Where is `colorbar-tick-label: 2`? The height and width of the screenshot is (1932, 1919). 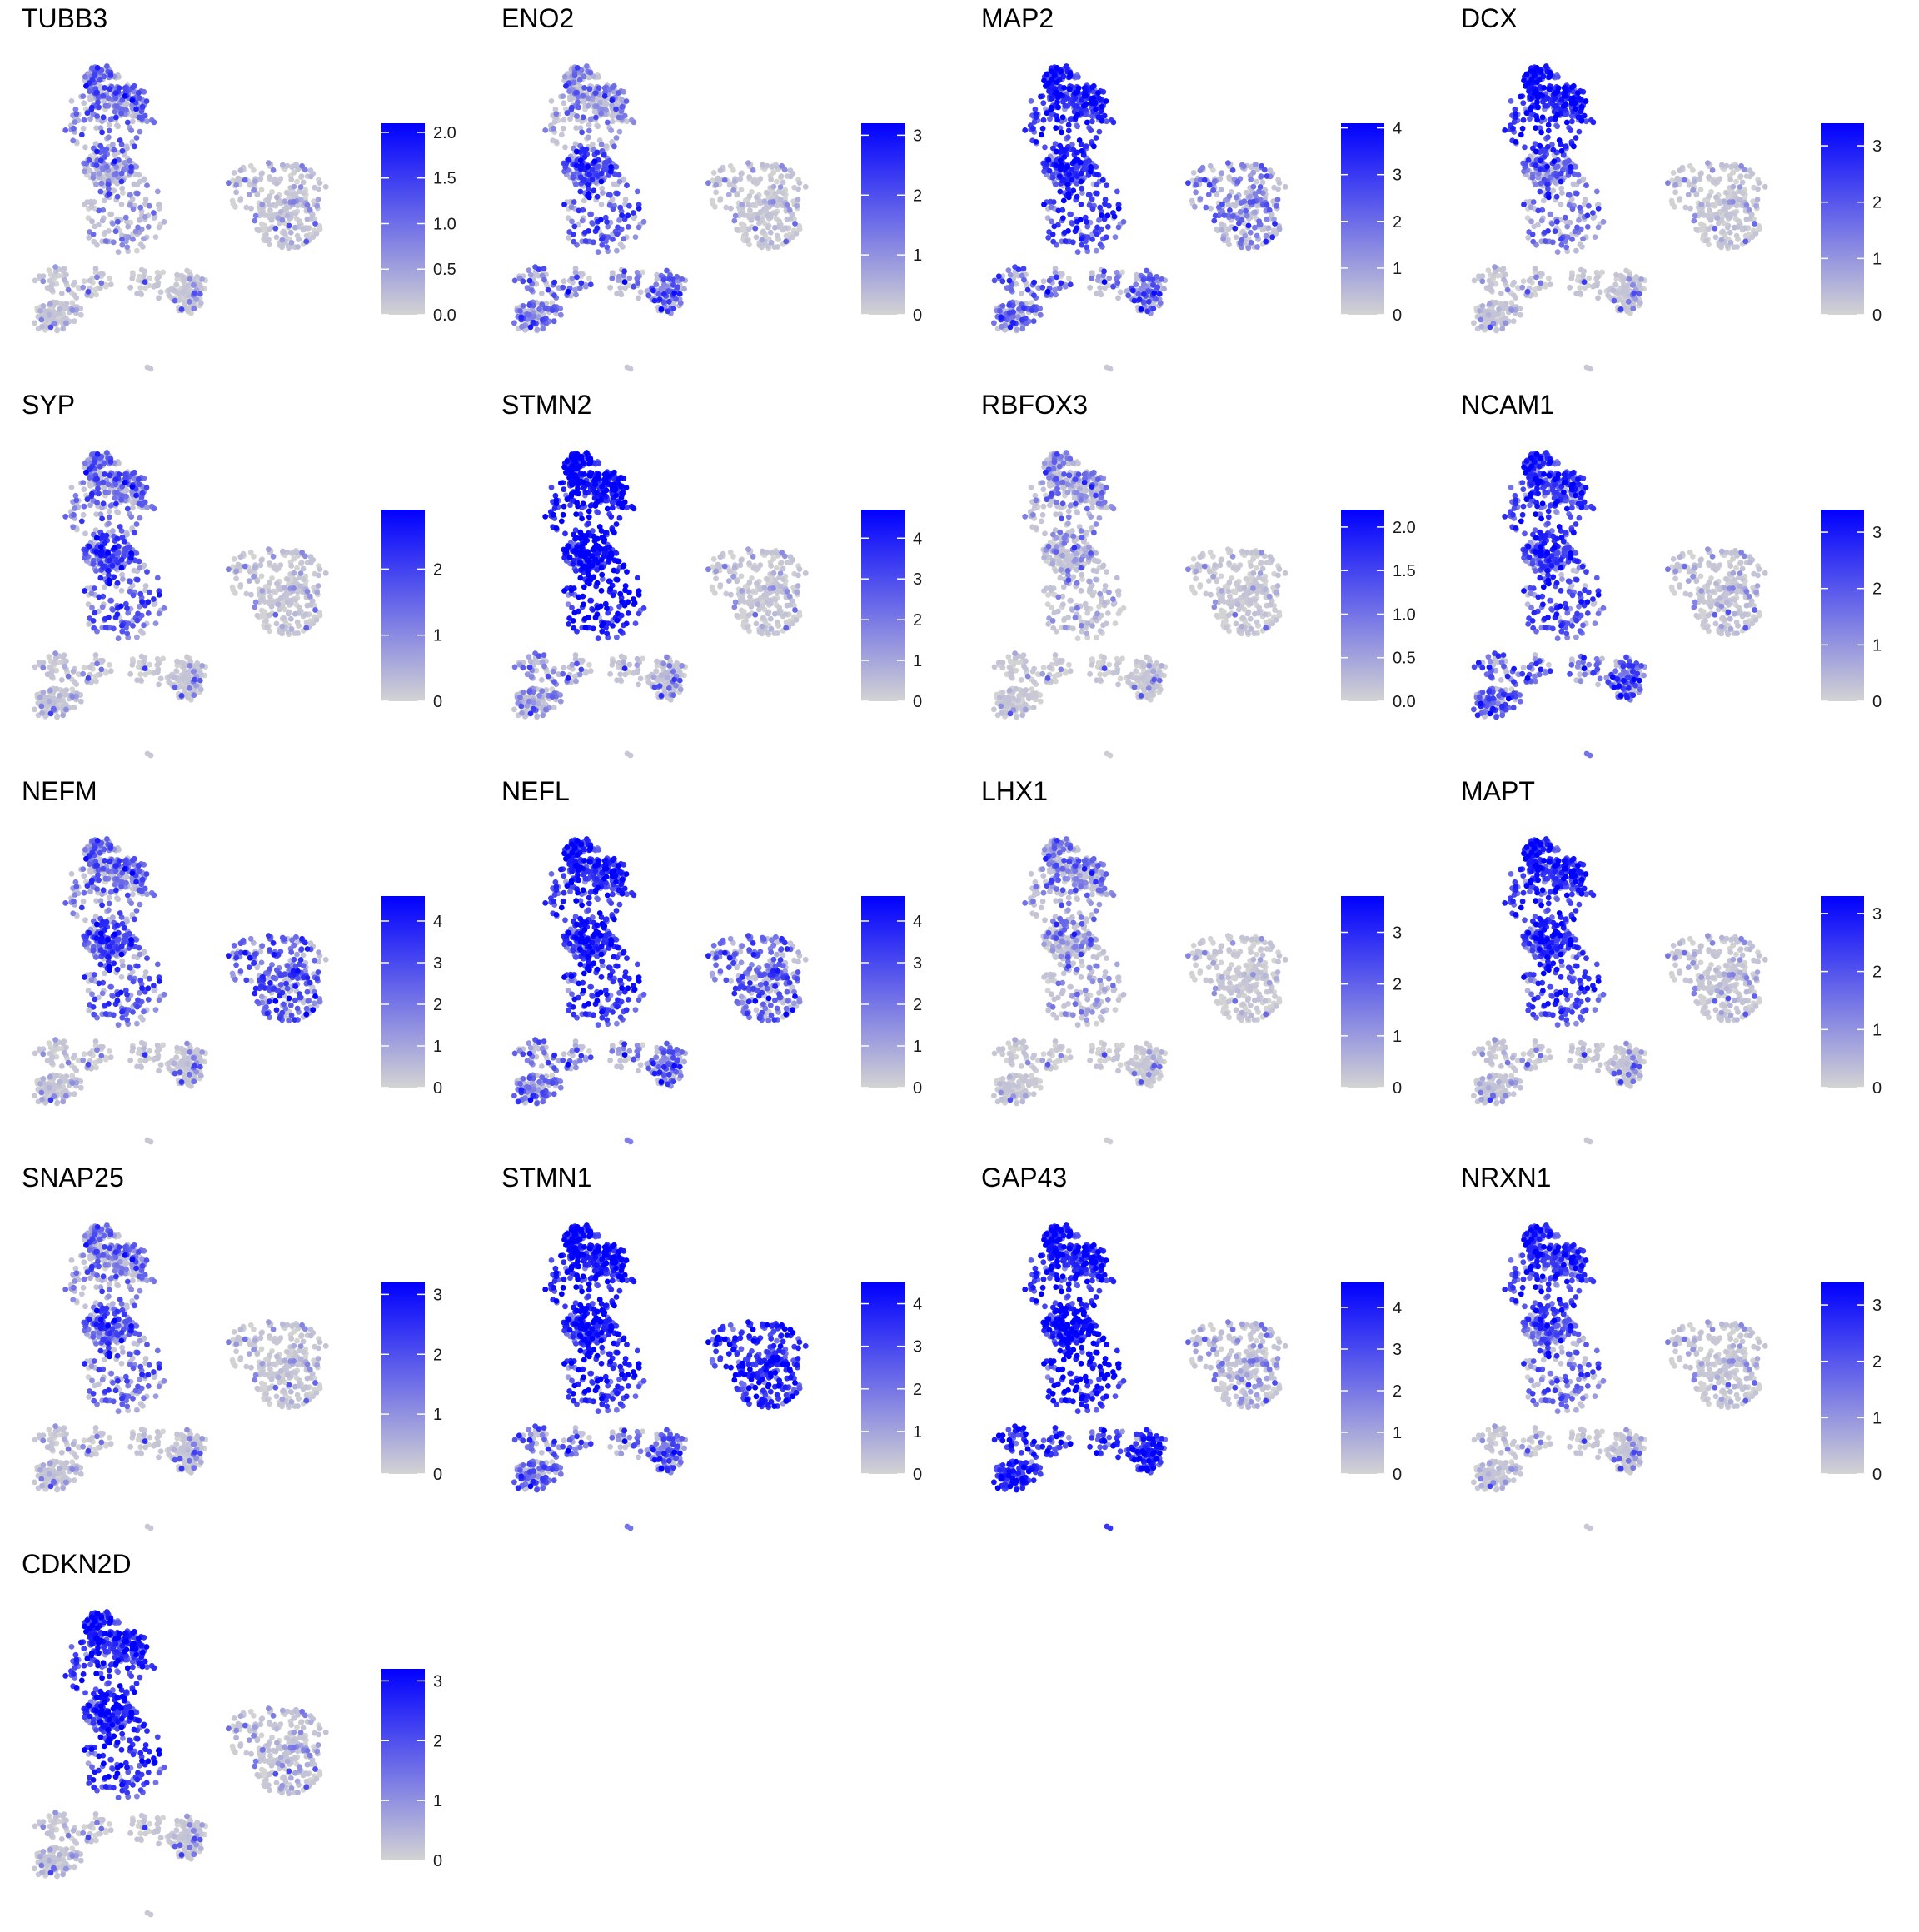
colorbar-tick-label: 2 is located at coordinates (1877, 203).